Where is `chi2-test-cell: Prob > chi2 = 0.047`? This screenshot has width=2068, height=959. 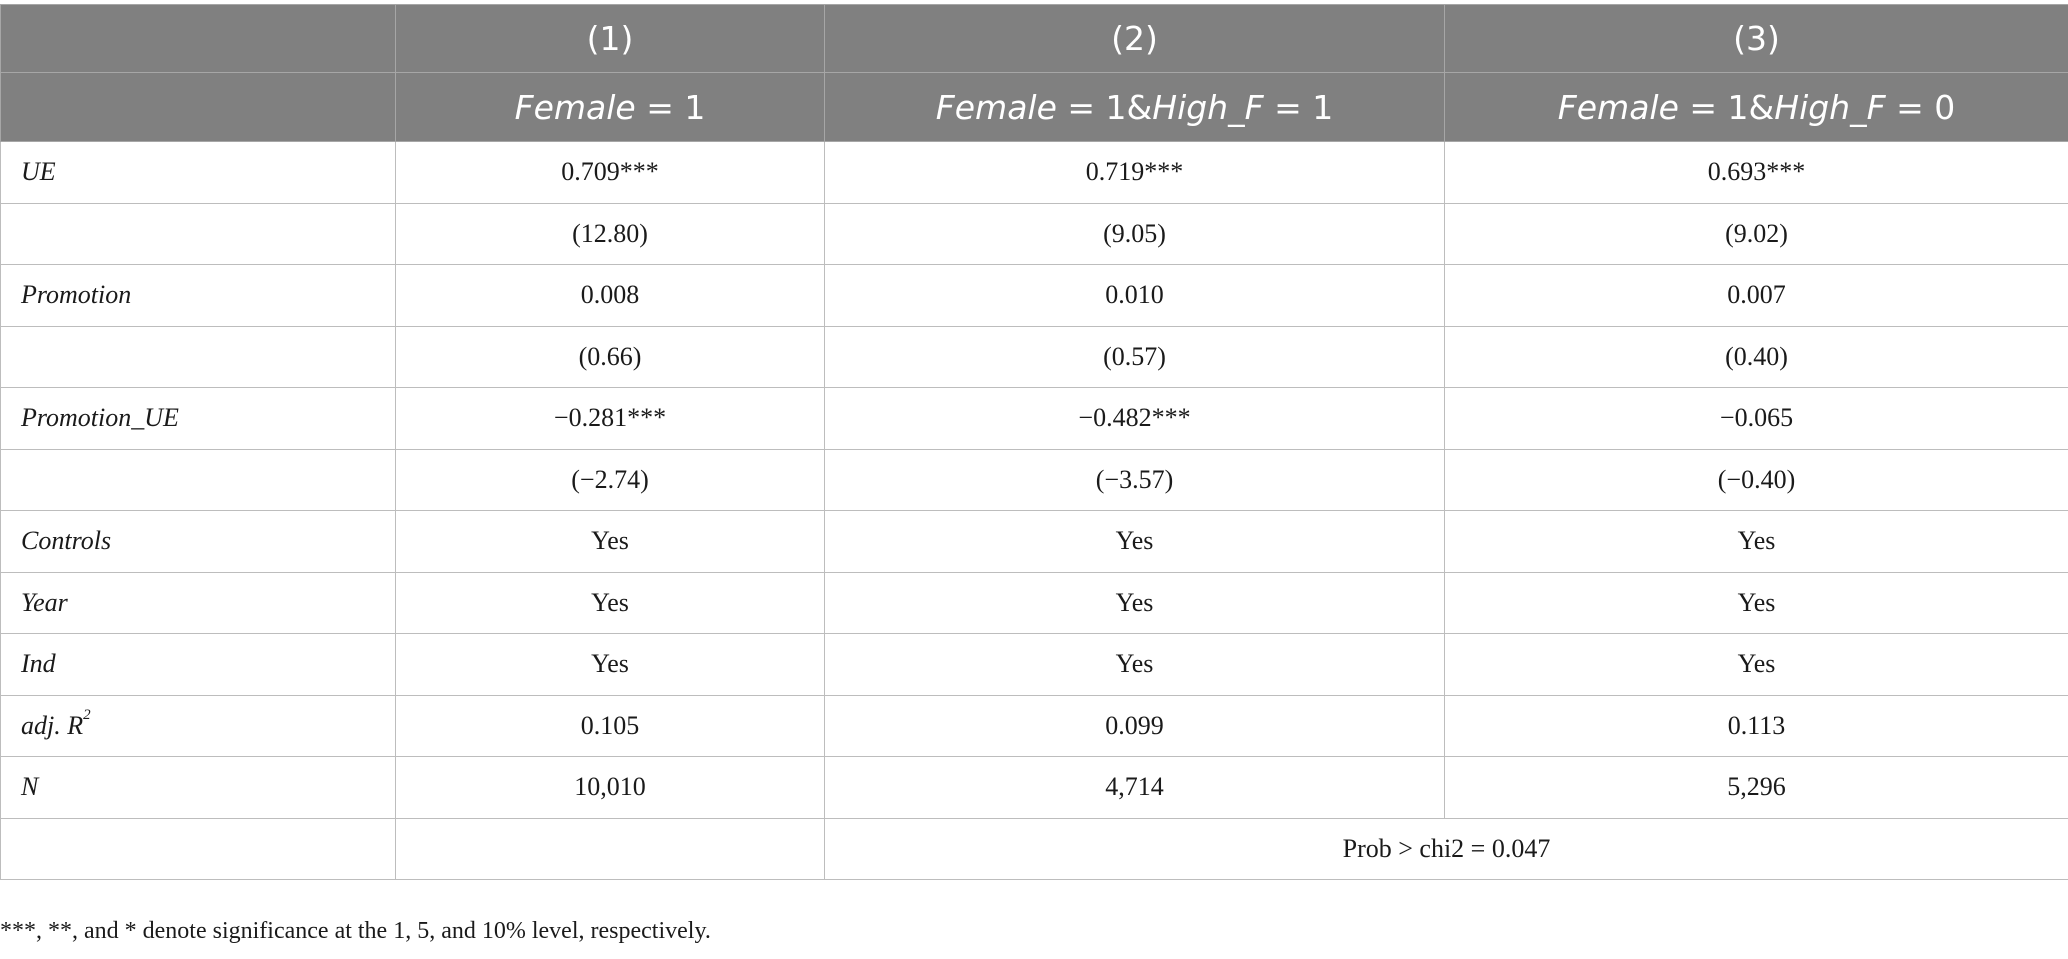 chi2-test-cell: Prob > chi2 = 0.047 is located at coordinates (1446, 848).